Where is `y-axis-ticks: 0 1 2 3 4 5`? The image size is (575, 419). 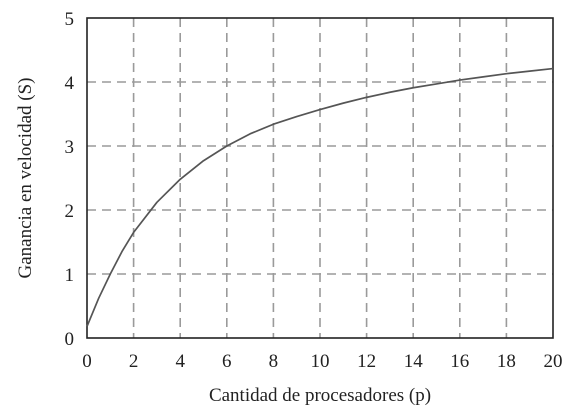 y-axis-ticks: 0 1 2 3 4 5 is located at coordinates (70, 179).